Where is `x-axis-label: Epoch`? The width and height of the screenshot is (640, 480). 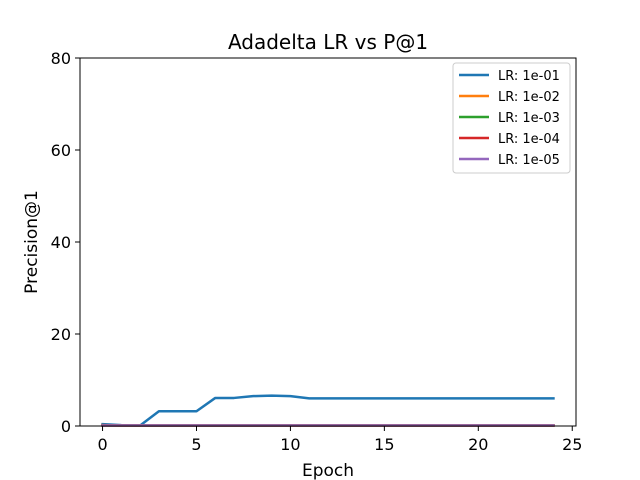
x-axis-label: Epoch is located at coordinates (328, 470).